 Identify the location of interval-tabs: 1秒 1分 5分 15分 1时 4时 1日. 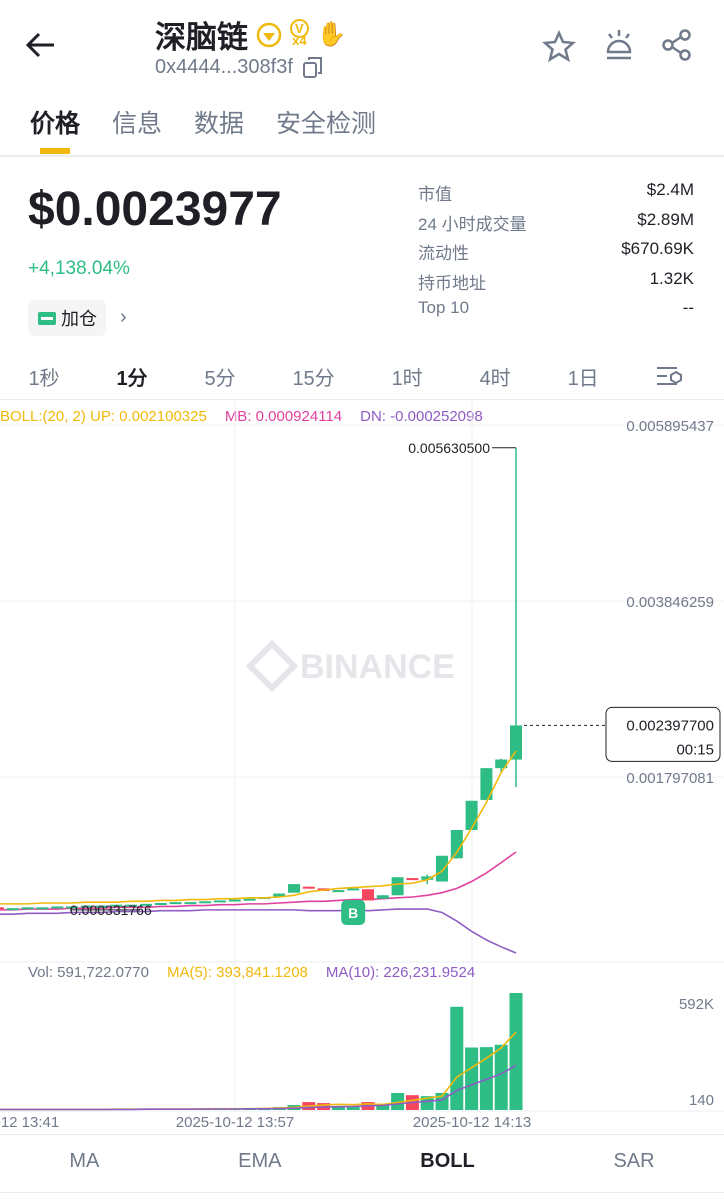
(362, 376).